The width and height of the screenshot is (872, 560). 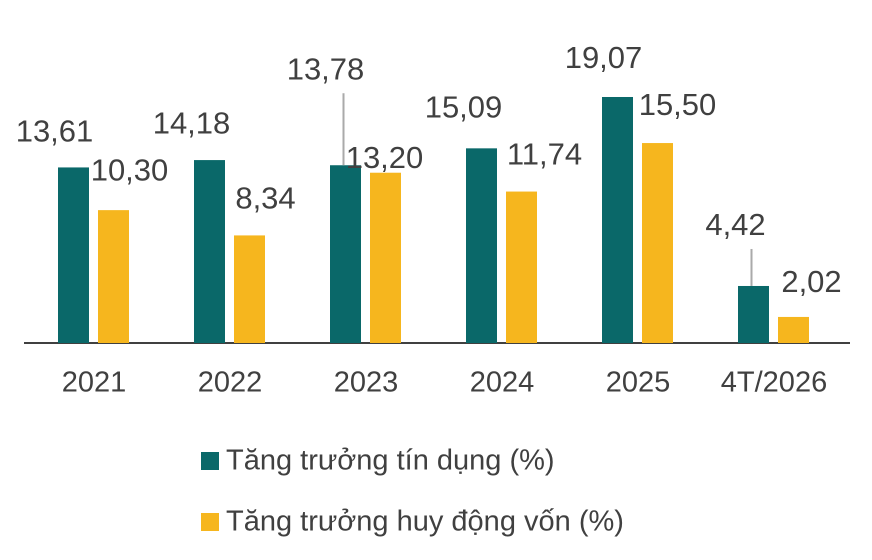 What do you see at coordinates (366, 383) in the screenshot?
I see `x-tick-label: 2023` at bounding box center [366, 383].